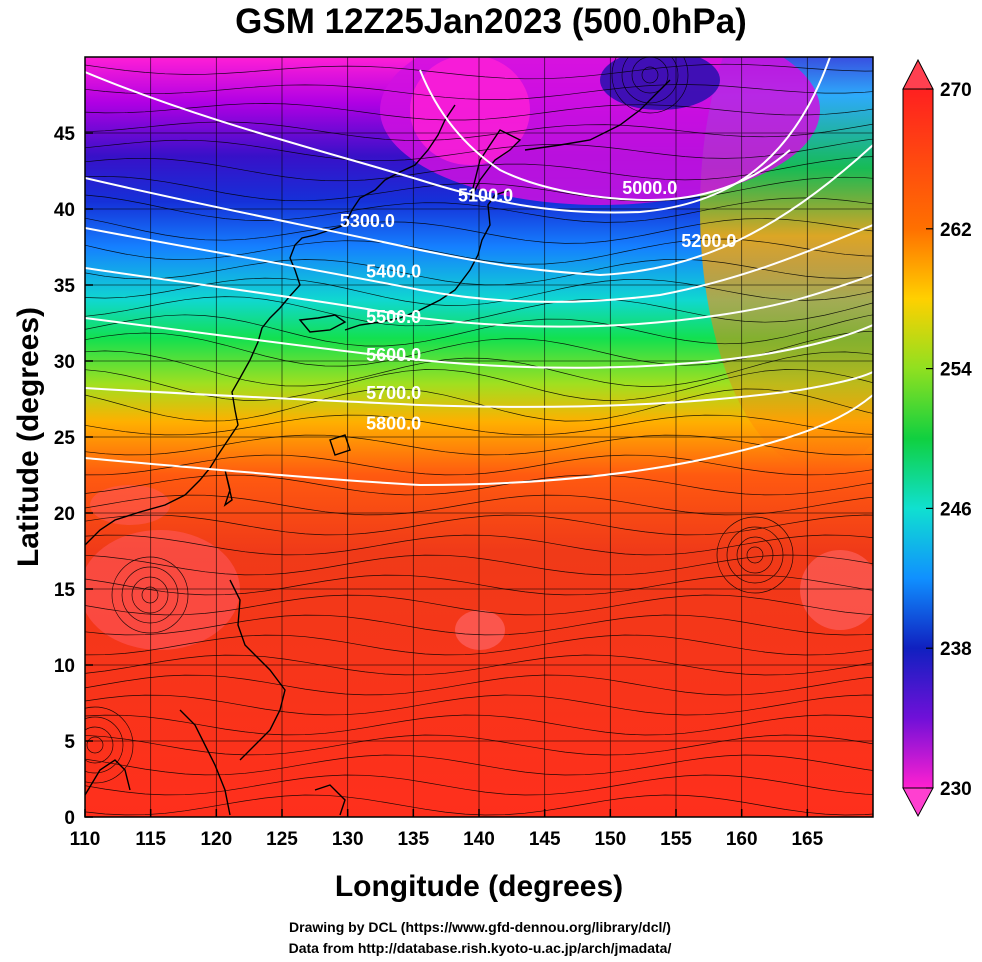  I want to click on contour-label: 5400.0, so click(393, 271).